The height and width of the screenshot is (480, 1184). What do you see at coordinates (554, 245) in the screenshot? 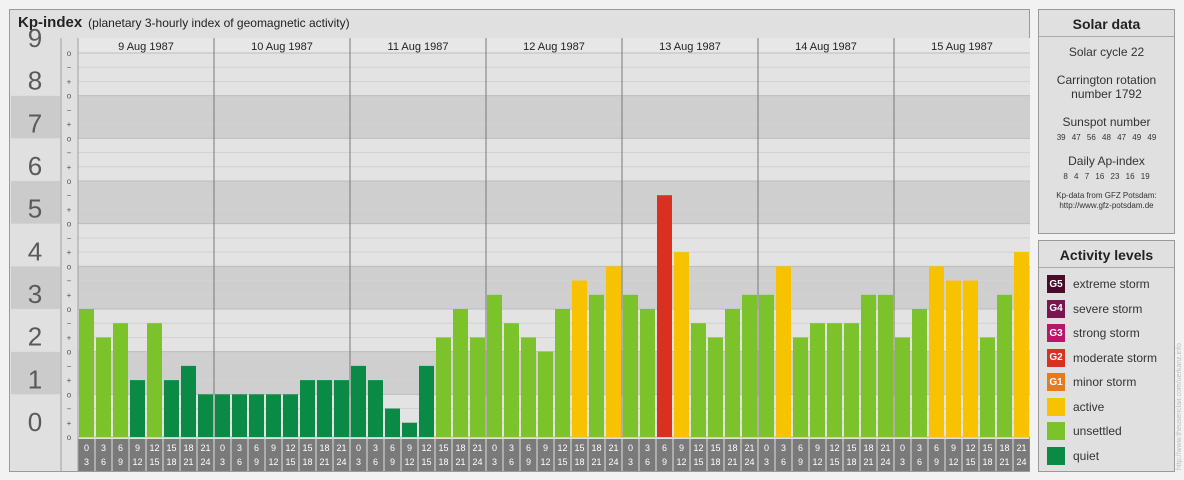
I see `band` at bounding box center [554, 245].